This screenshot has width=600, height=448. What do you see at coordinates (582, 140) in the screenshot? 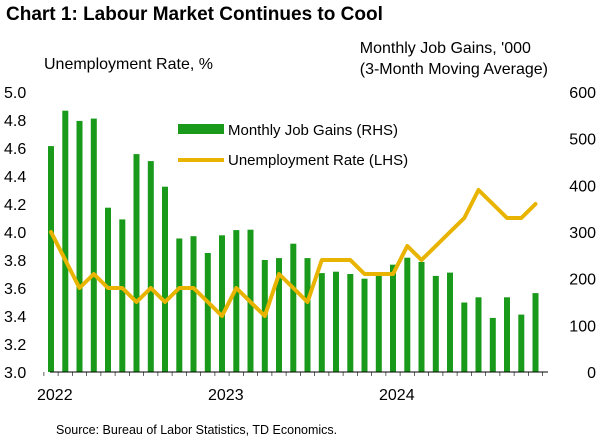
I see `right-axis-tick-label: 500` at bounding box center [582, 140].